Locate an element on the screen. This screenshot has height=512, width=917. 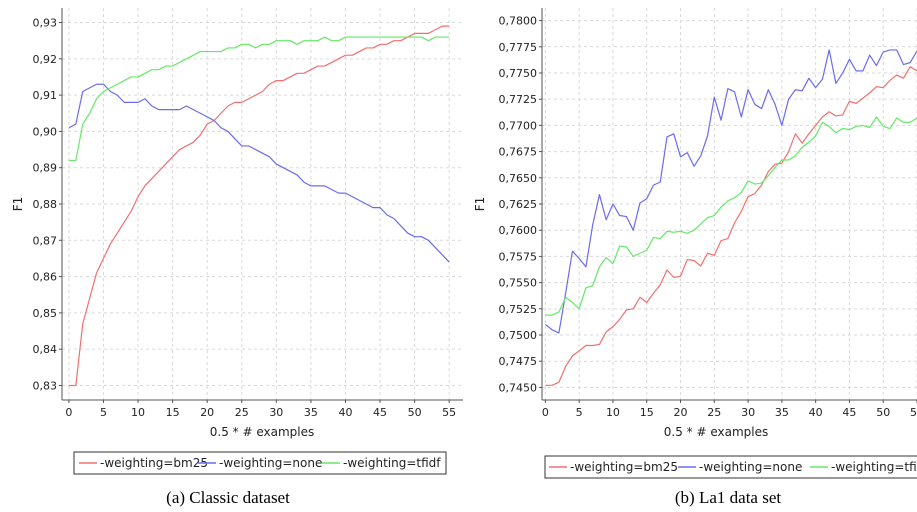
y-tick-label: 0,92 is located at coordinates (45, 59).